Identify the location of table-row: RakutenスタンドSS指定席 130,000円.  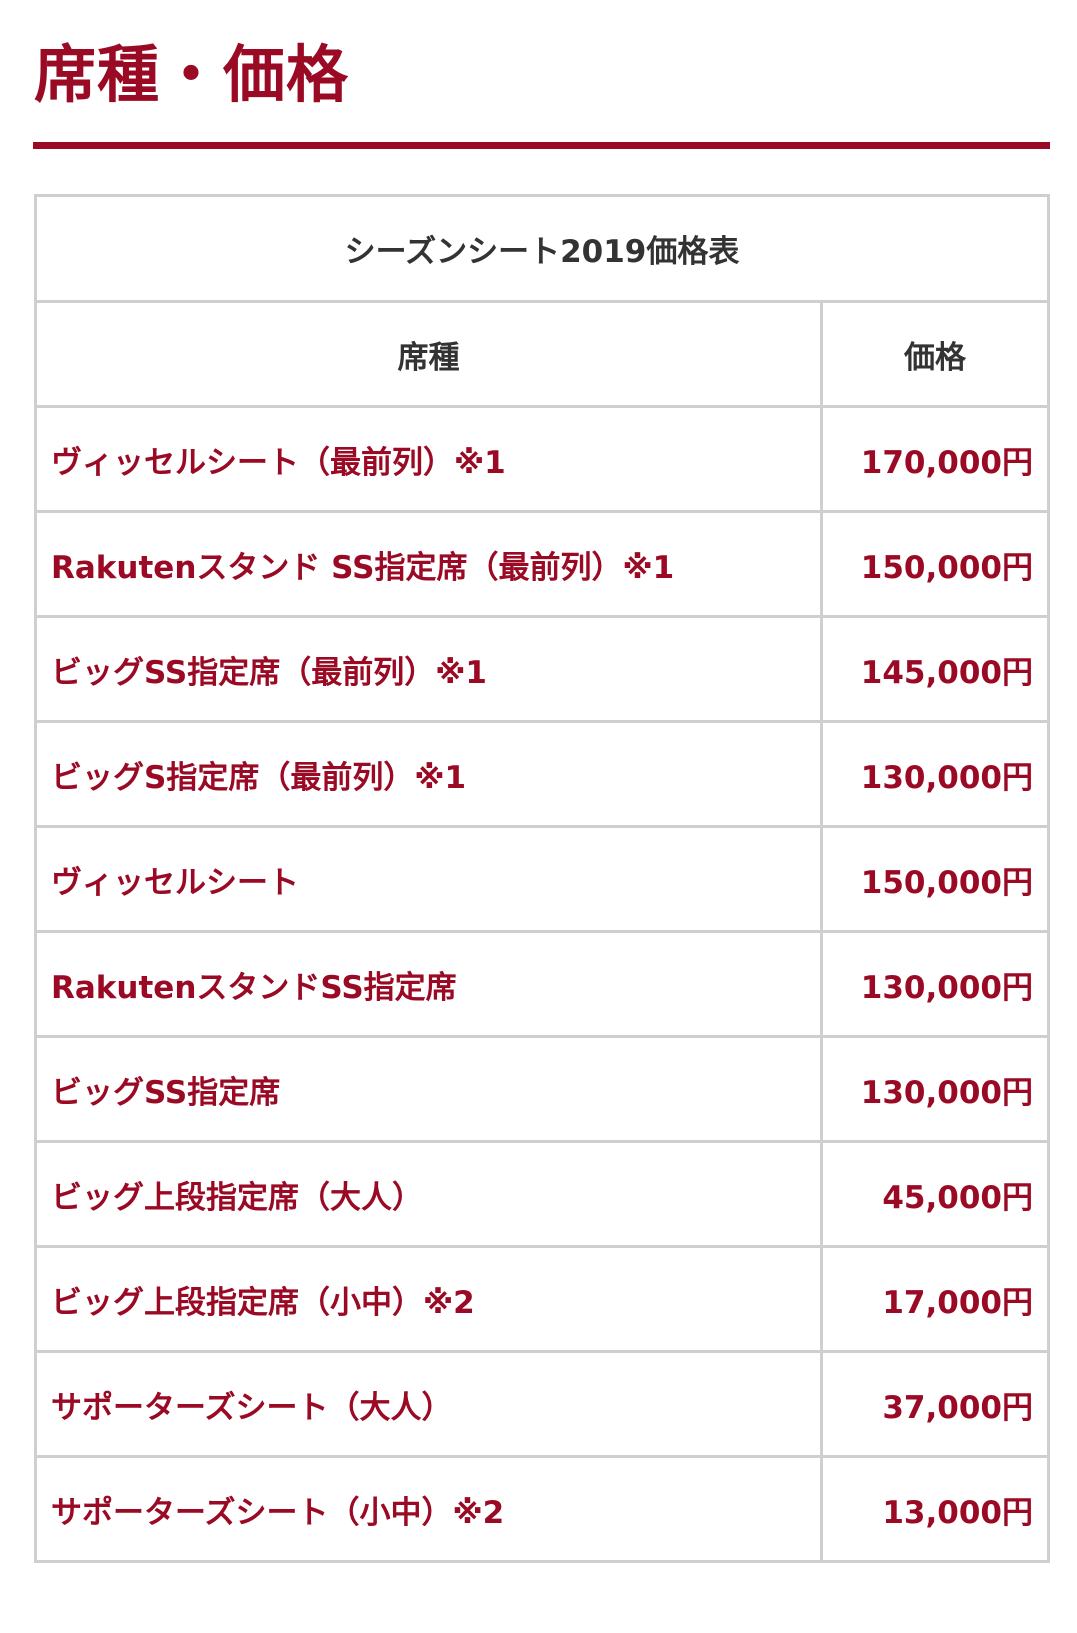
(542, 984).